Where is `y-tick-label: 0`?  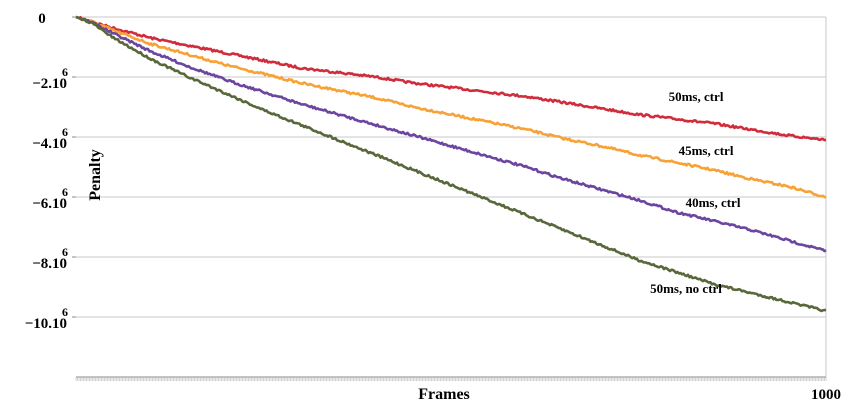
y-tick-label: 0 is located at coordinates (42, 19).